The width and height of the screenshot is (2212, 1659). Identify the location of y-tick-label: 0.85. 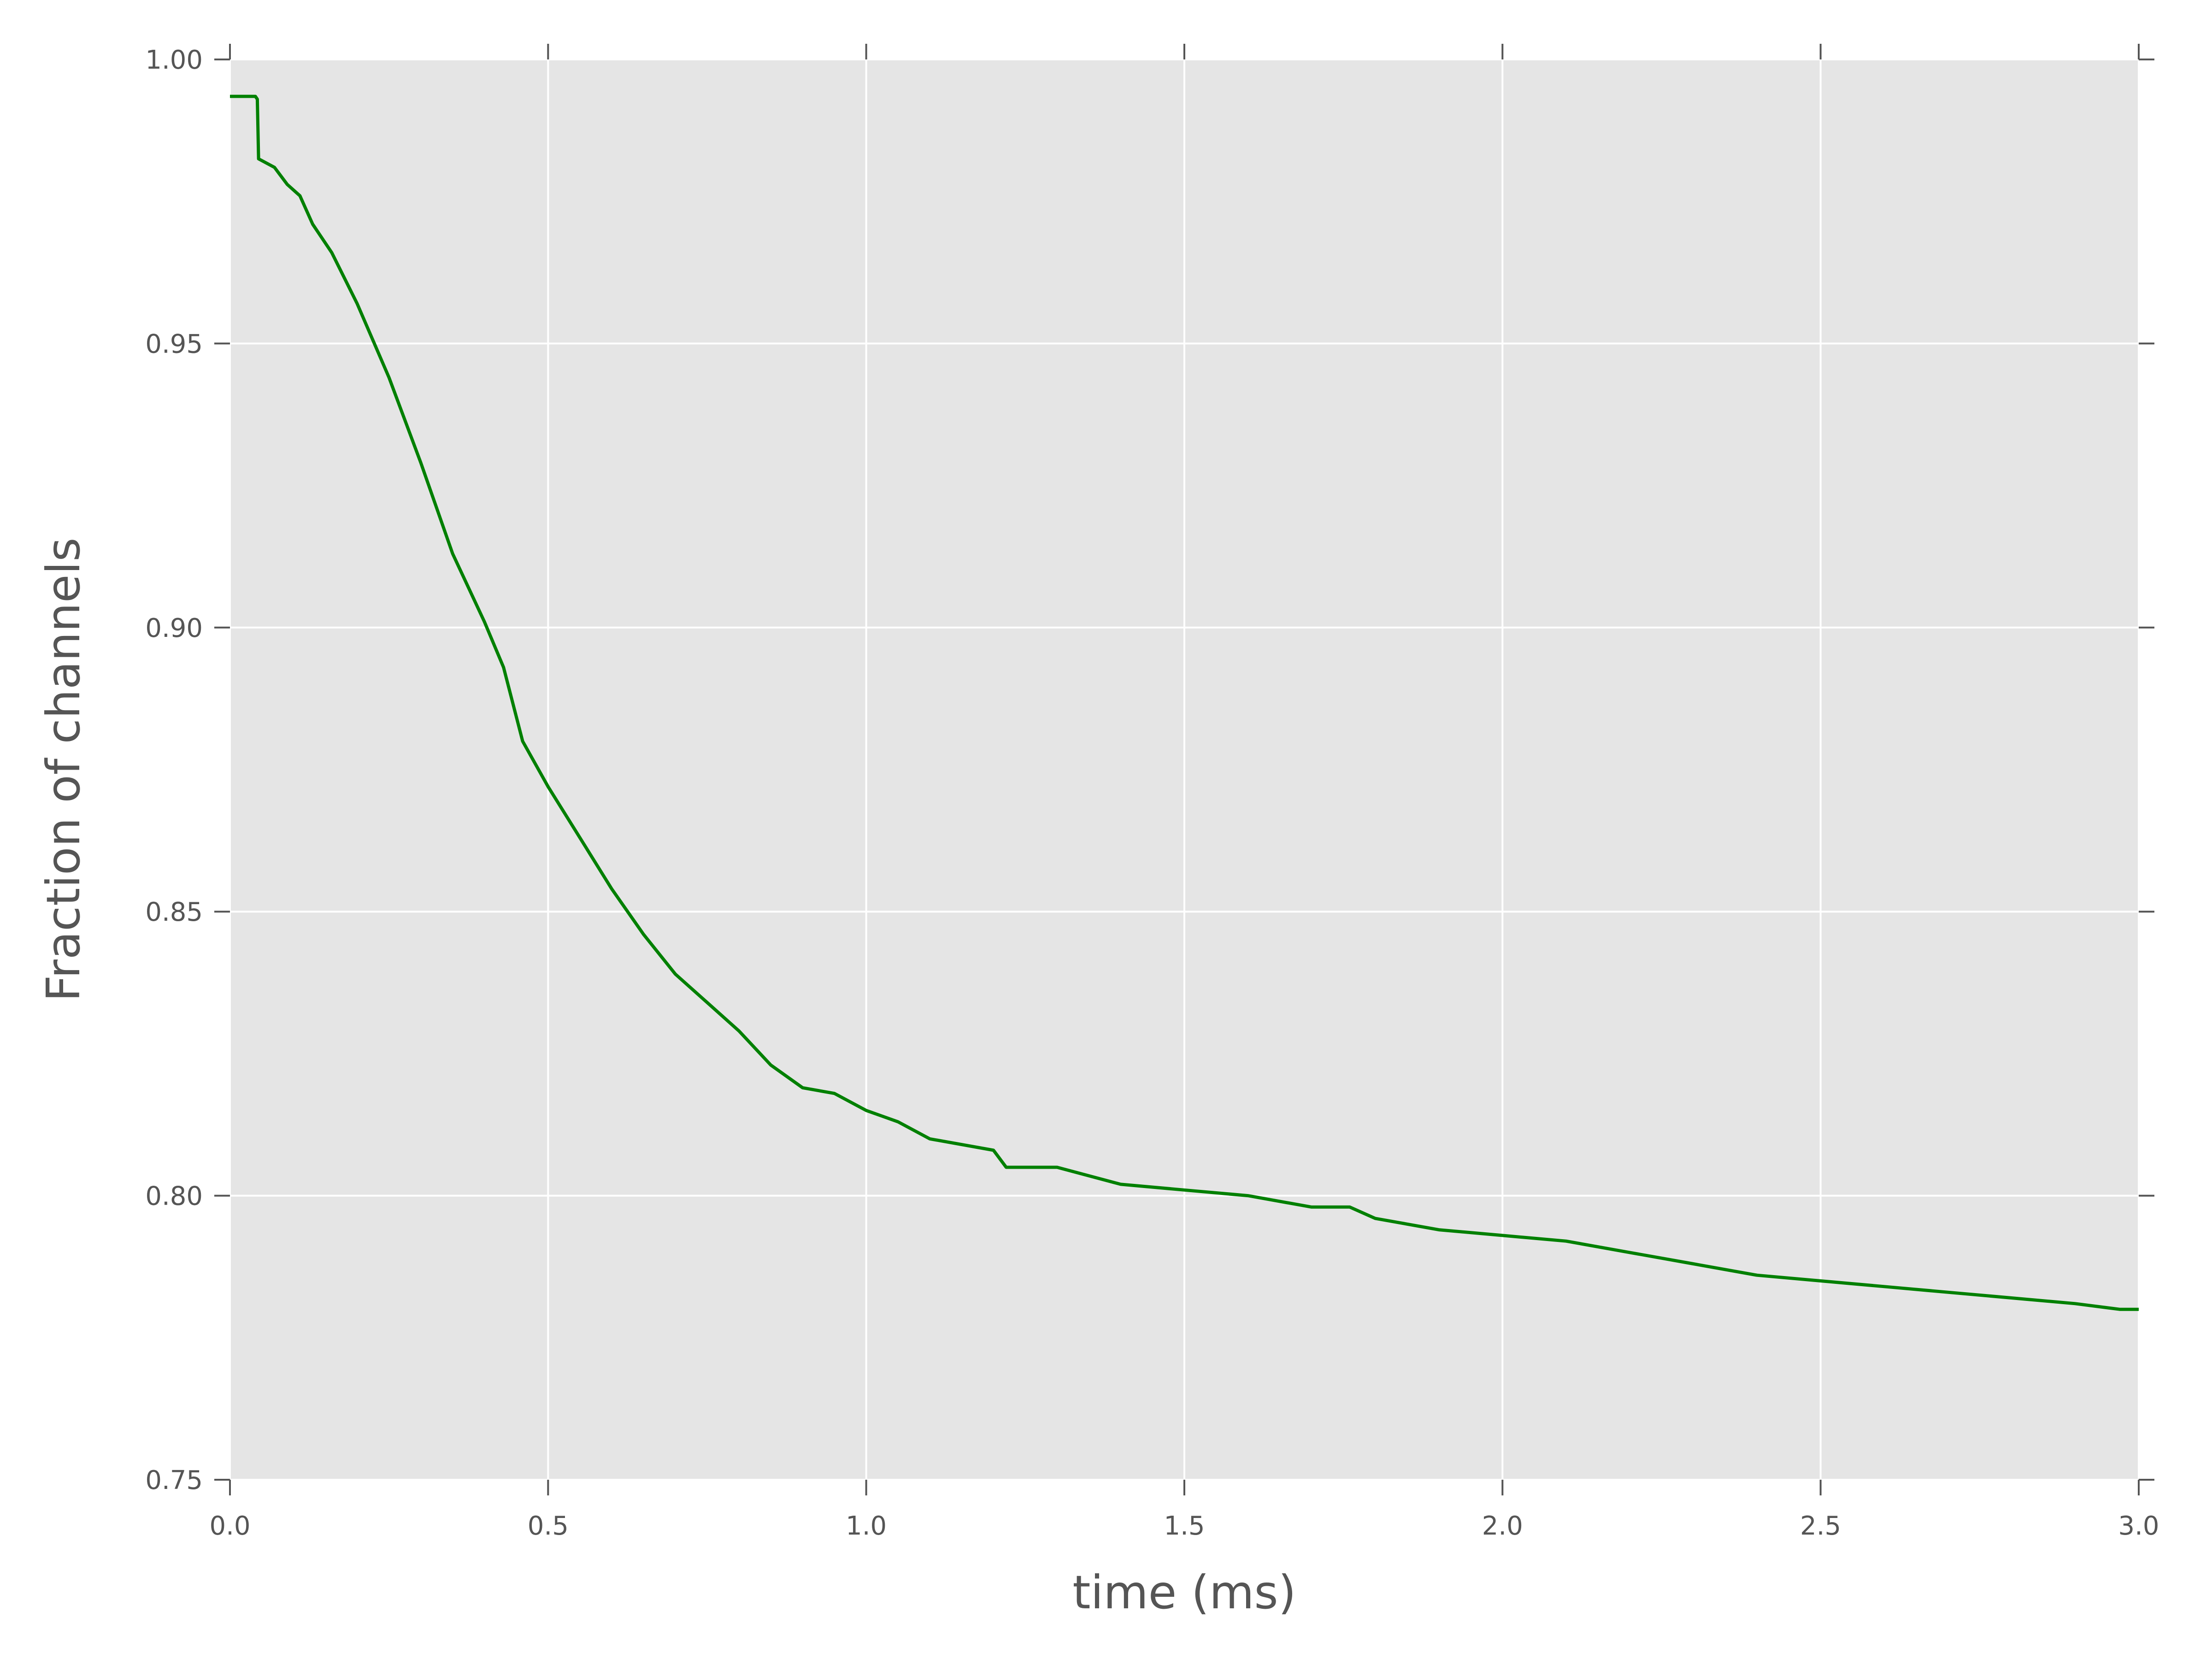
(174, 912).